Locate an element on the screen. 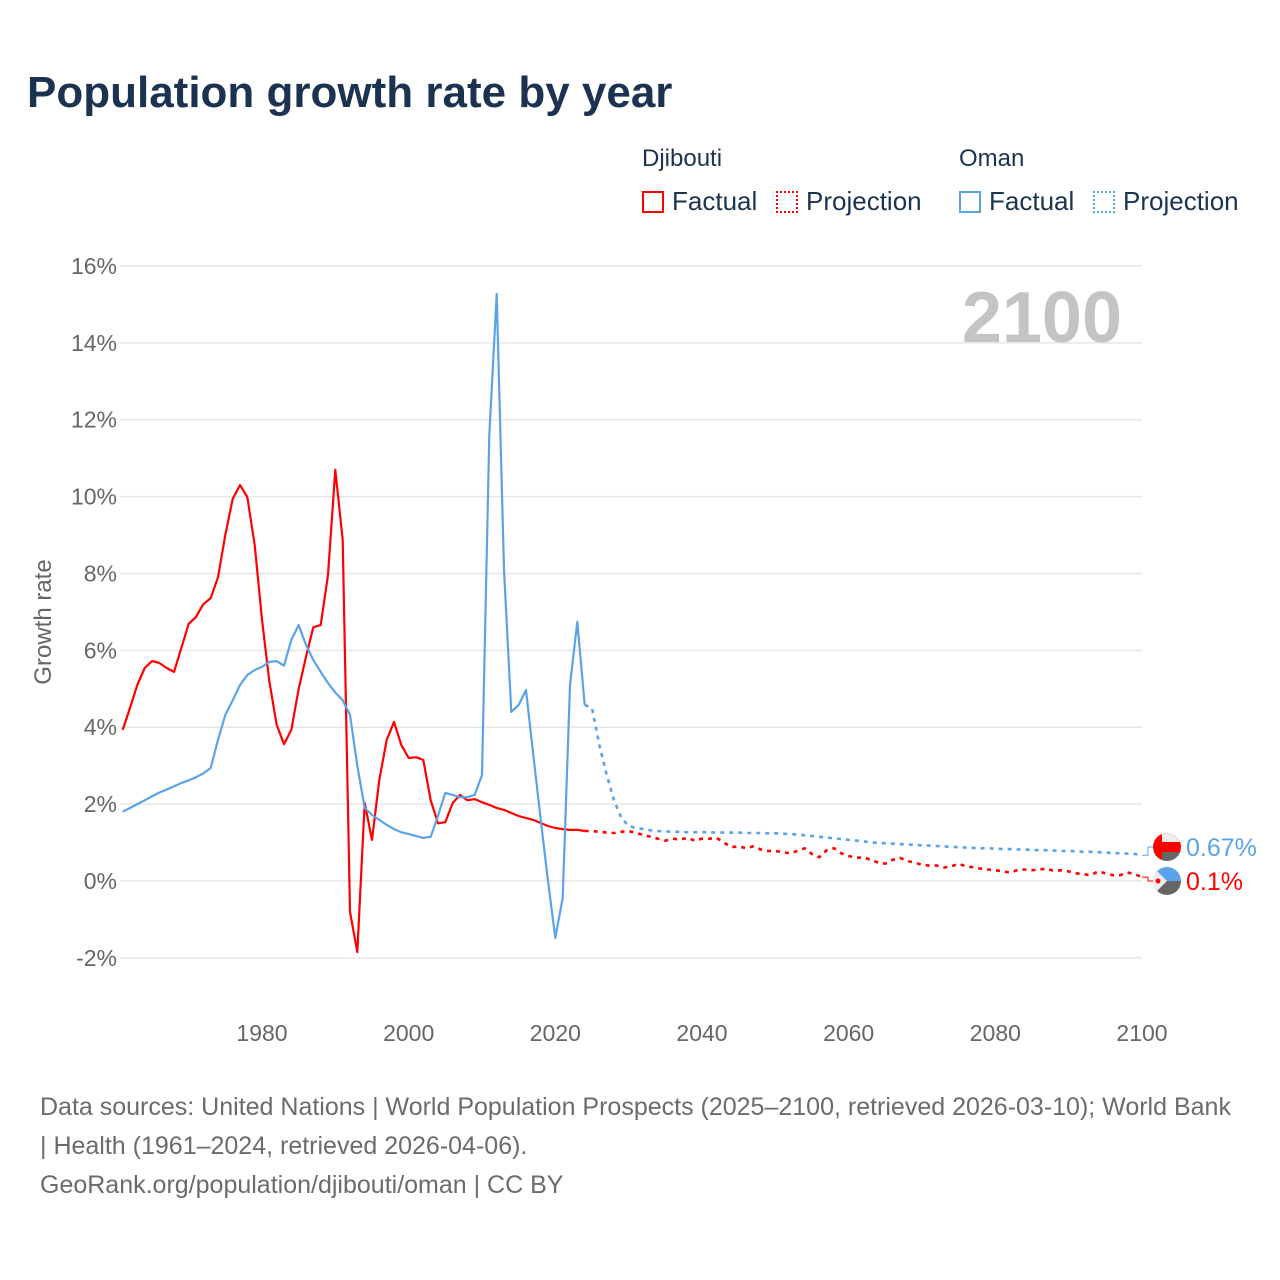 The width and height of the screenshot is (1280, 1280). y-tick-label: 10% is located at coordinates (94, 497).